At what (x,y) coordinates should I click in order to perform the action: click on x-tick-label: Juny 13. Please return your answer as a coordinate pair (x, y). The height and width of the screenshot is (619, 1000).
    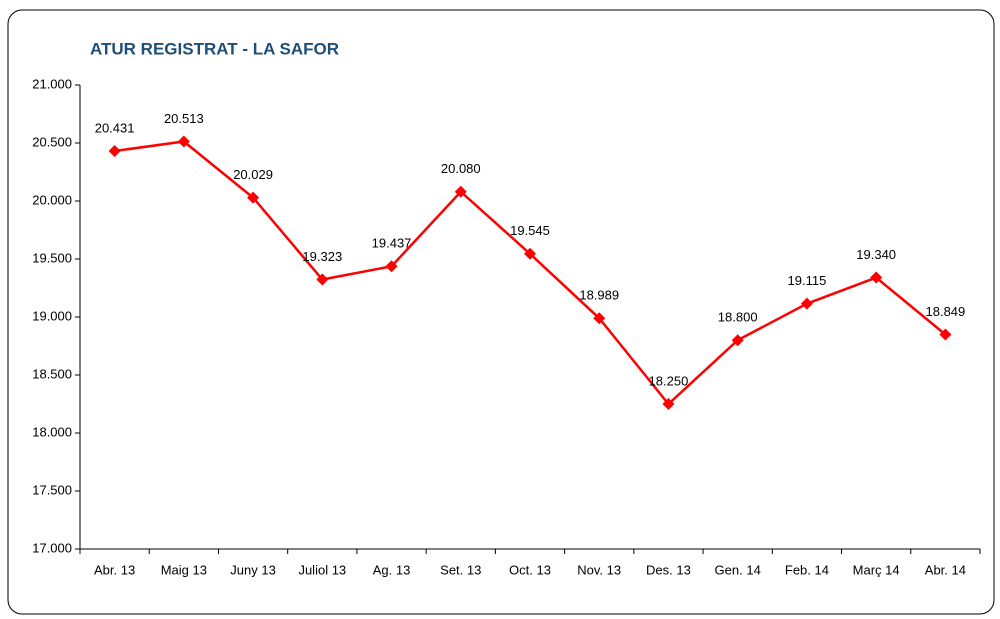
    Looking at the image, I should click on (253, 569).